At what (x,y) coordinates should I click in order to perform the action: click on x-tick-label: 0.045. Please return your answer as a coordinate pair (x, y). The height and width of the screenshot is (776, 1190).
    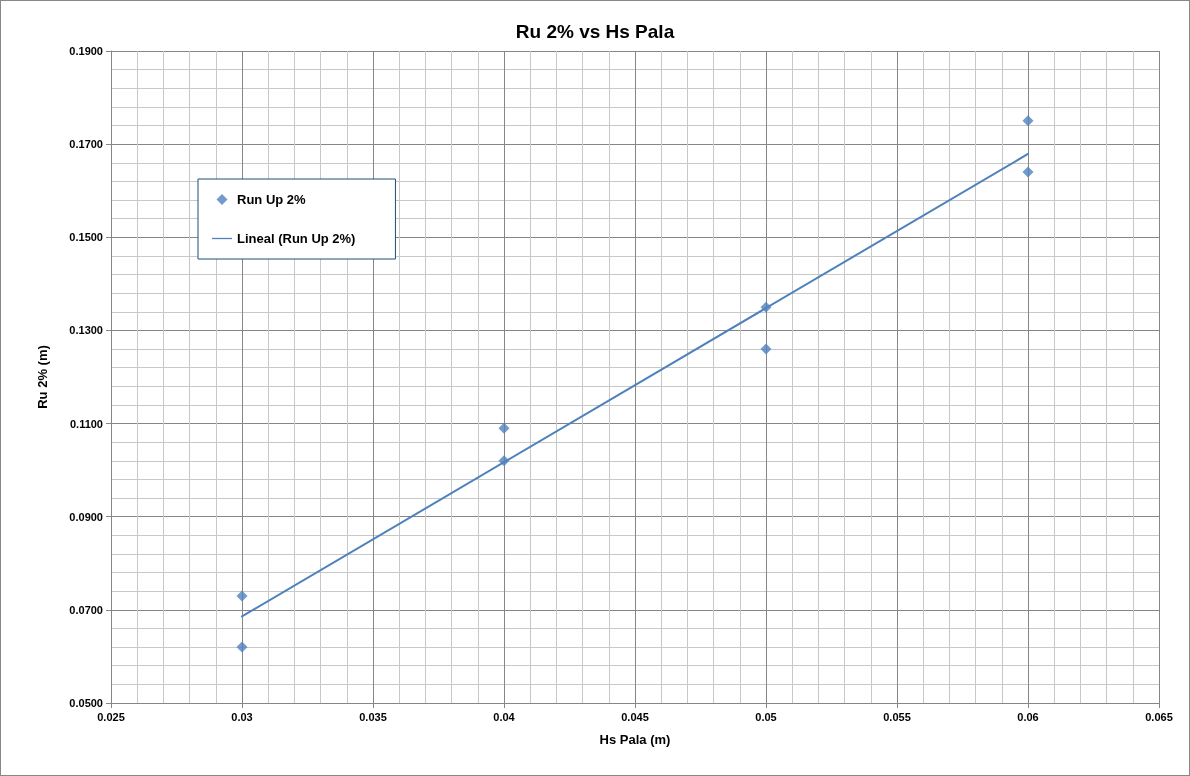
    Looking at the image, I should click on (635, 716).